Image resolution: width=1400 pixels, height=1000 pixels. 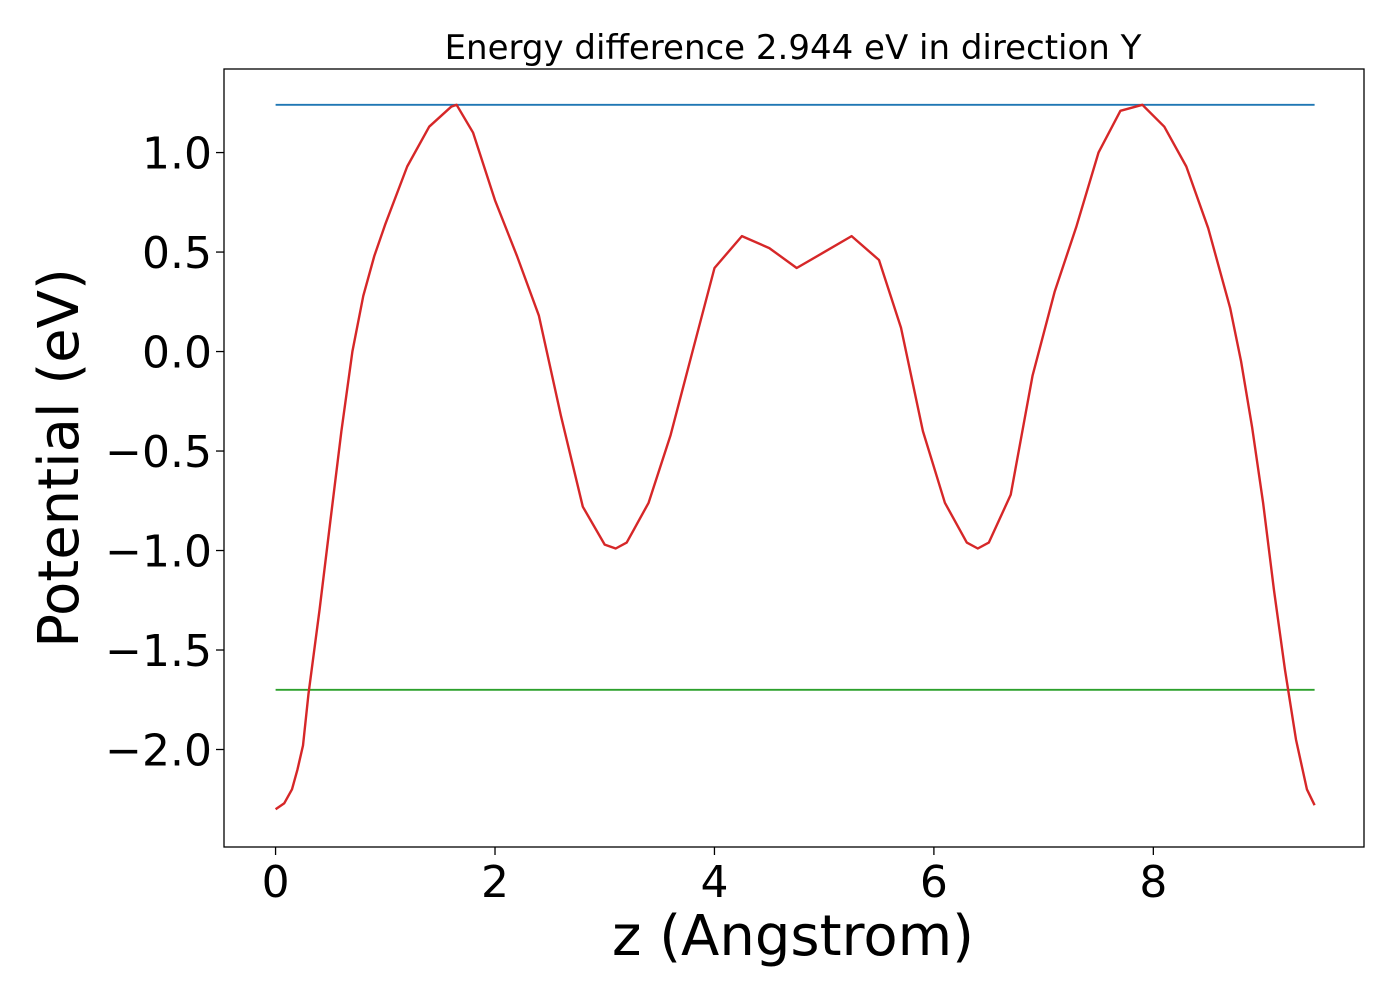 What do you see at coordinates (158, 651) in the screenshot?
I see `y-tick-label: −1.5` at bounding box center [158, 651].